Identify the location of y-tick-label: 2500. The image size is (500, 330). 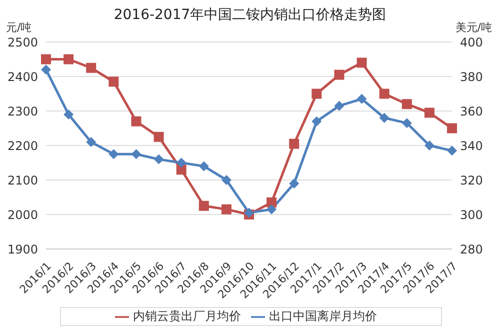
(22, 42).